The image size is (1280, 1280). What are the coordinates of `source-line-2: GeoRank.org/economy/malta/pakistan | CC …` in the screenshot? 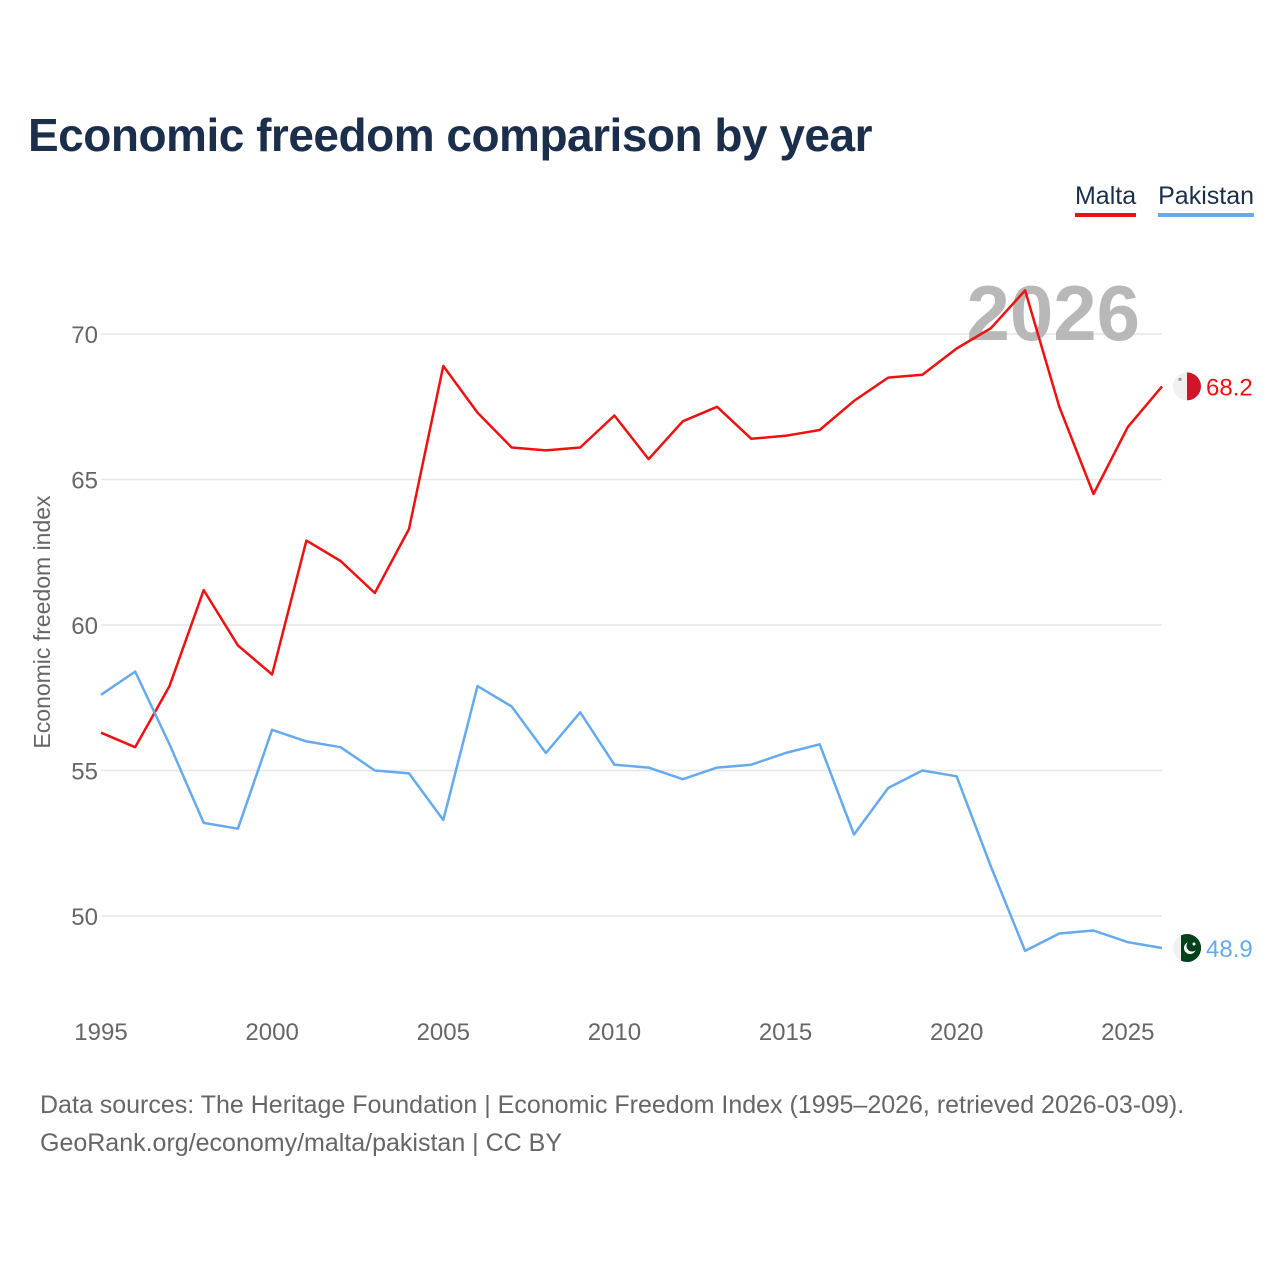 It's located at (301, 1143).